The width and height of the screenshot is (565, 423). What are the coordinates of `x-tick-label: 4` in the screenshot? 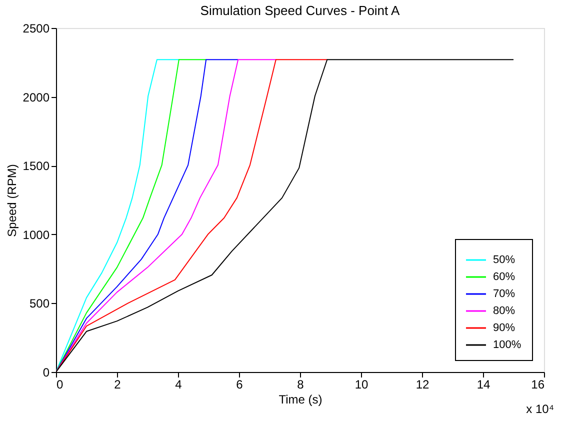 It's located at (178, 385).